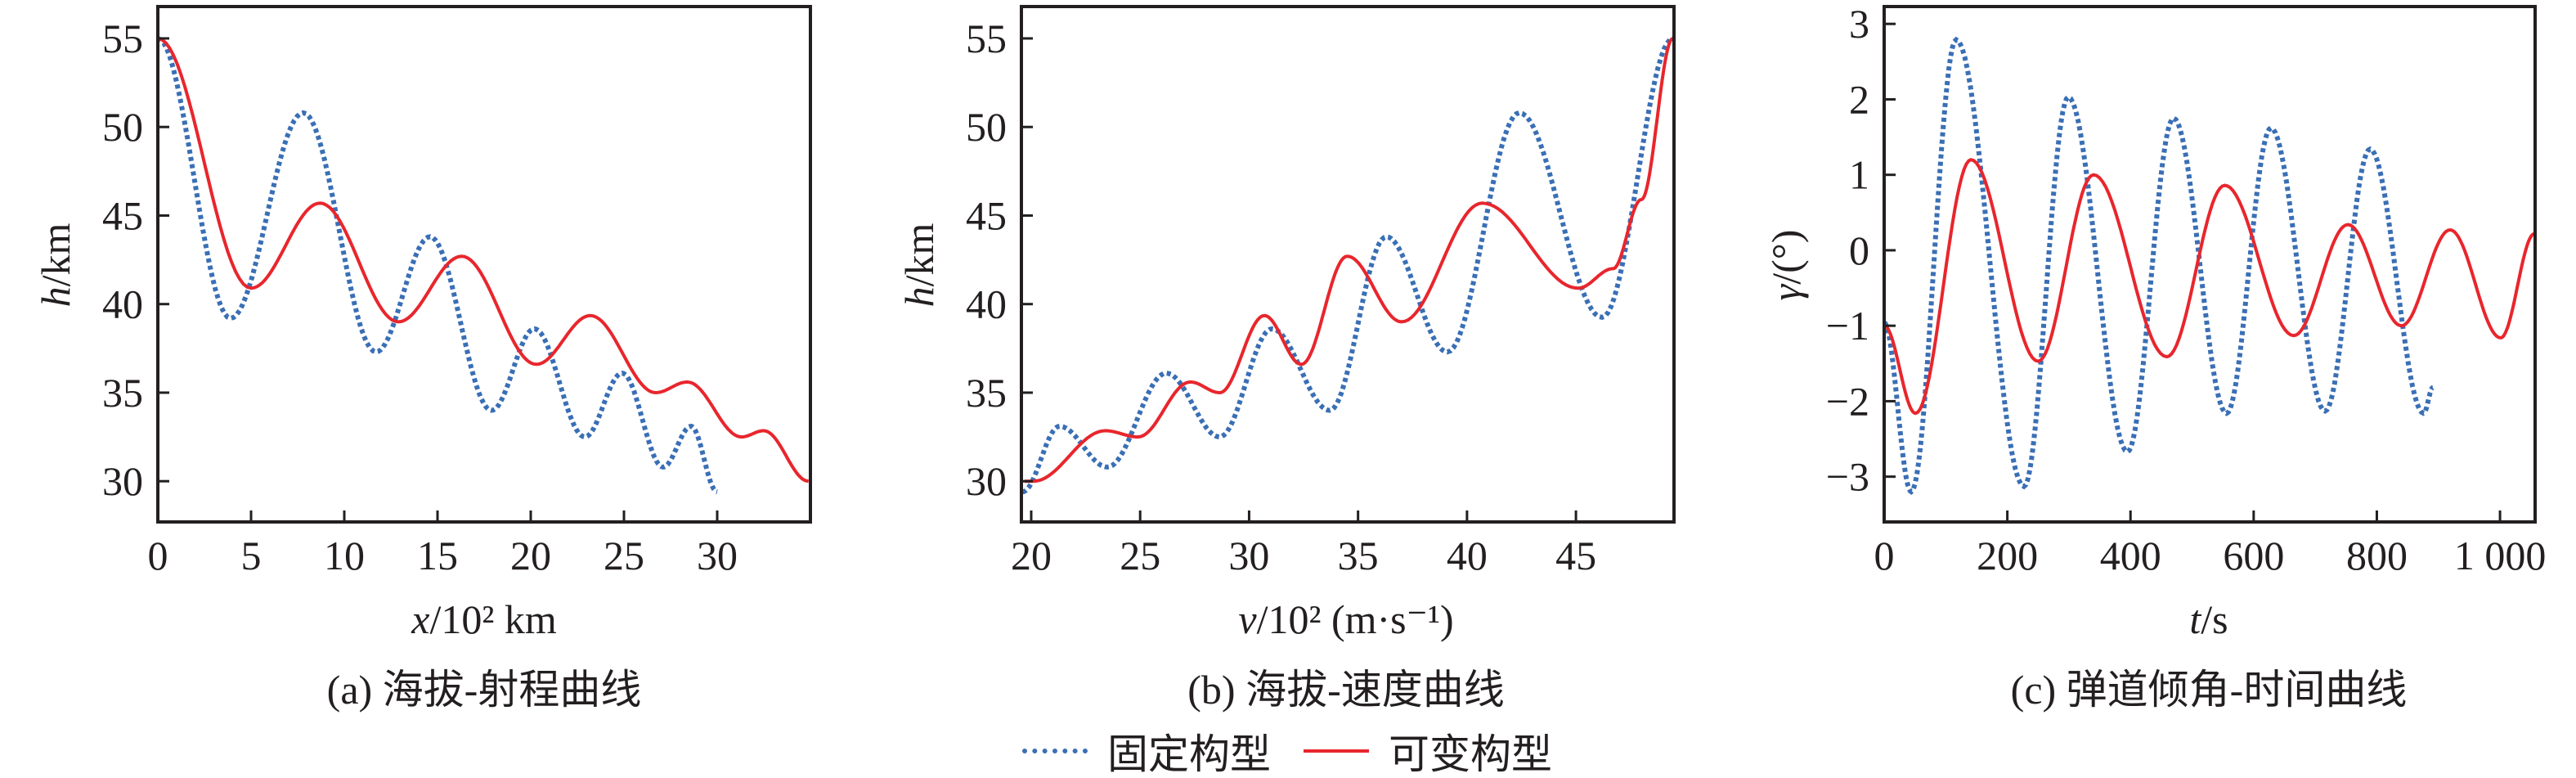 The image size is (2576, 778). I want to click on x-tick-label: 600, so click(2253, 555).